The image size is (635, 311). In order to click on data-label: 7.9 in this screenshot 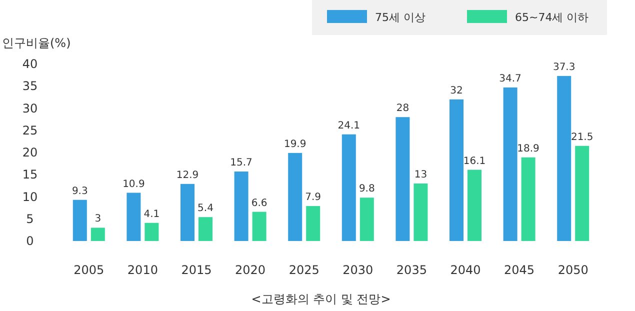, I will do `click(313, 198)`.